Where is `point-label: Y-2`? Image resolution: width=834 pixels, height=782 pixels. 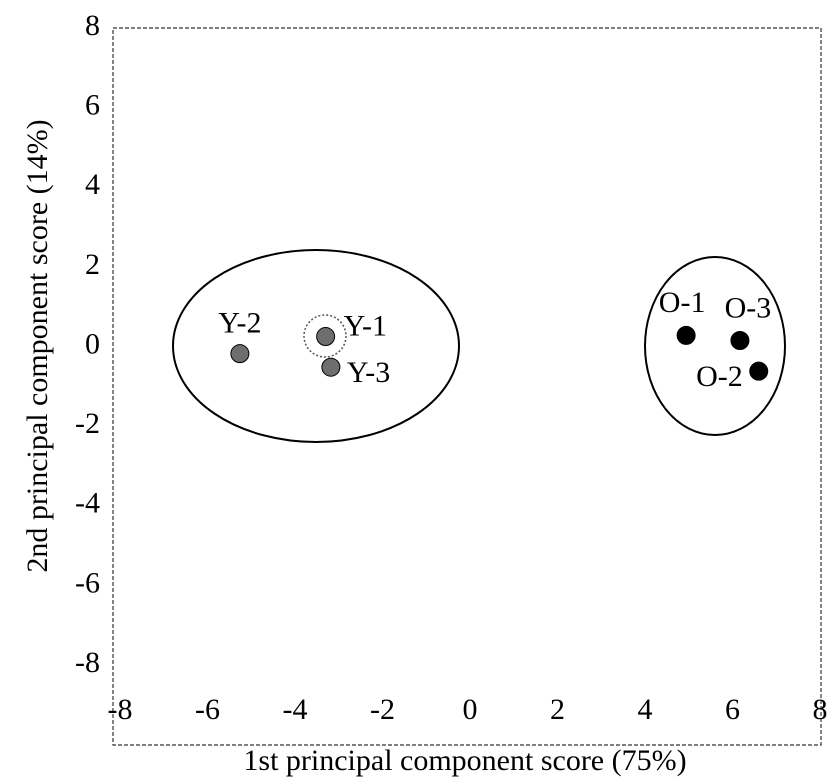
point-label: Y-2 is located at coordinates (239, 323).